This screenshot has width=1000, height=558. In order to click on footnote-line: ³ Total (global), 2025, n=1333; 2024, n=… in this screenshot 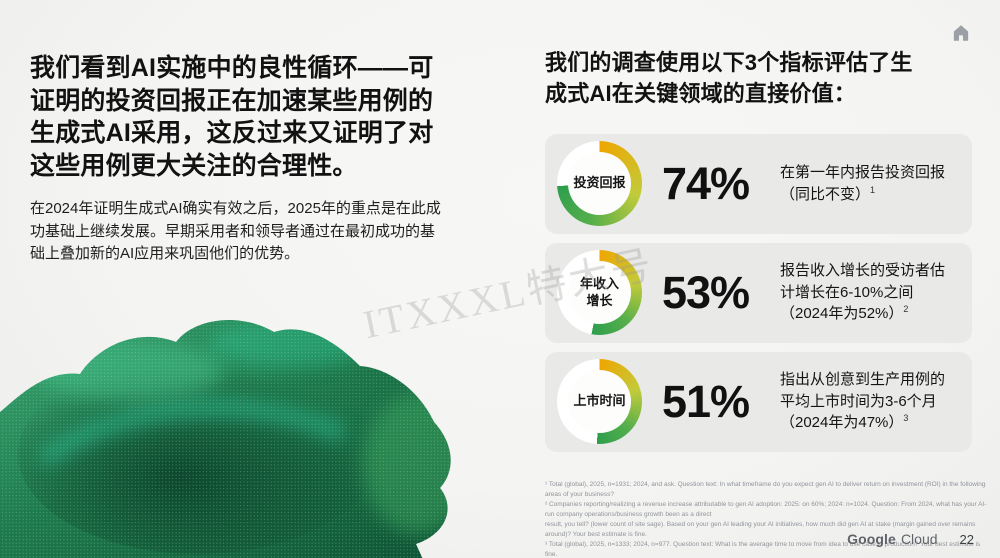, I will do `click(763, 549)`.